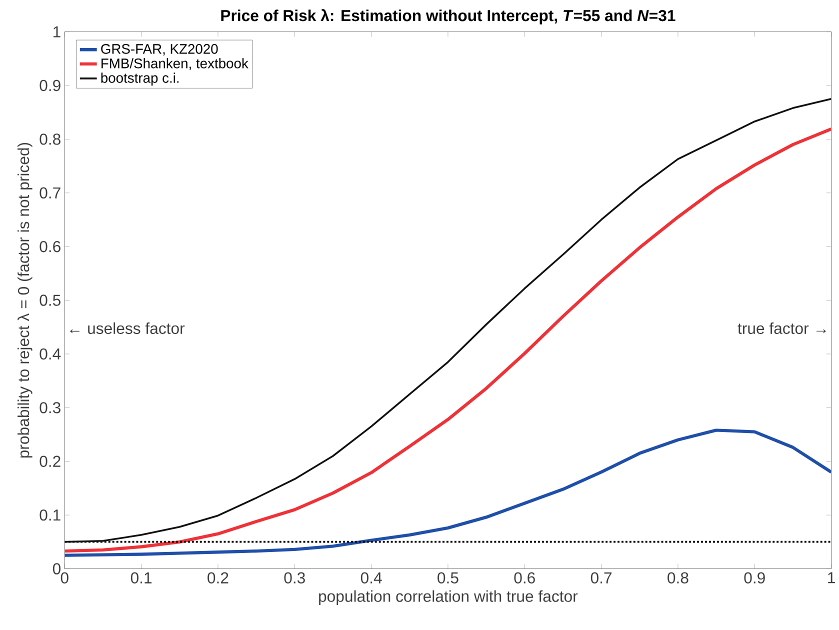 This screenshot has height=630, width=839. What do you see at coordinates (50, 461) in the screenshot?
I see `y-tick-label: 0.2` at bounding box center [50, 461].